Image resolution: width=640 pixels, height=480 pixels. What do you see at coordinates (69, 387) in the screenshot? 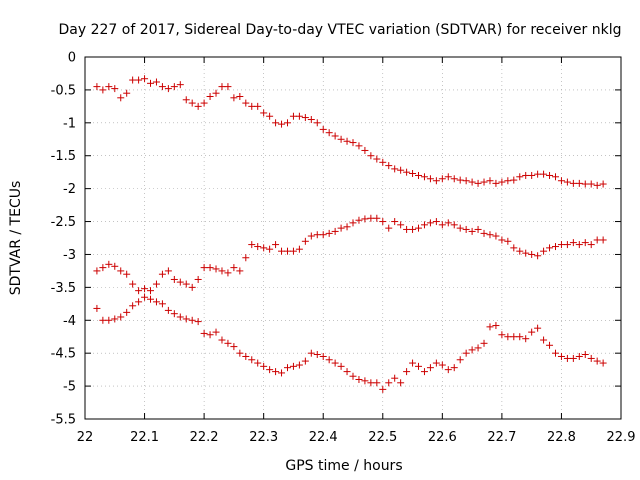
I see `y-tick-label: -5` at bounding box center [69, 387].